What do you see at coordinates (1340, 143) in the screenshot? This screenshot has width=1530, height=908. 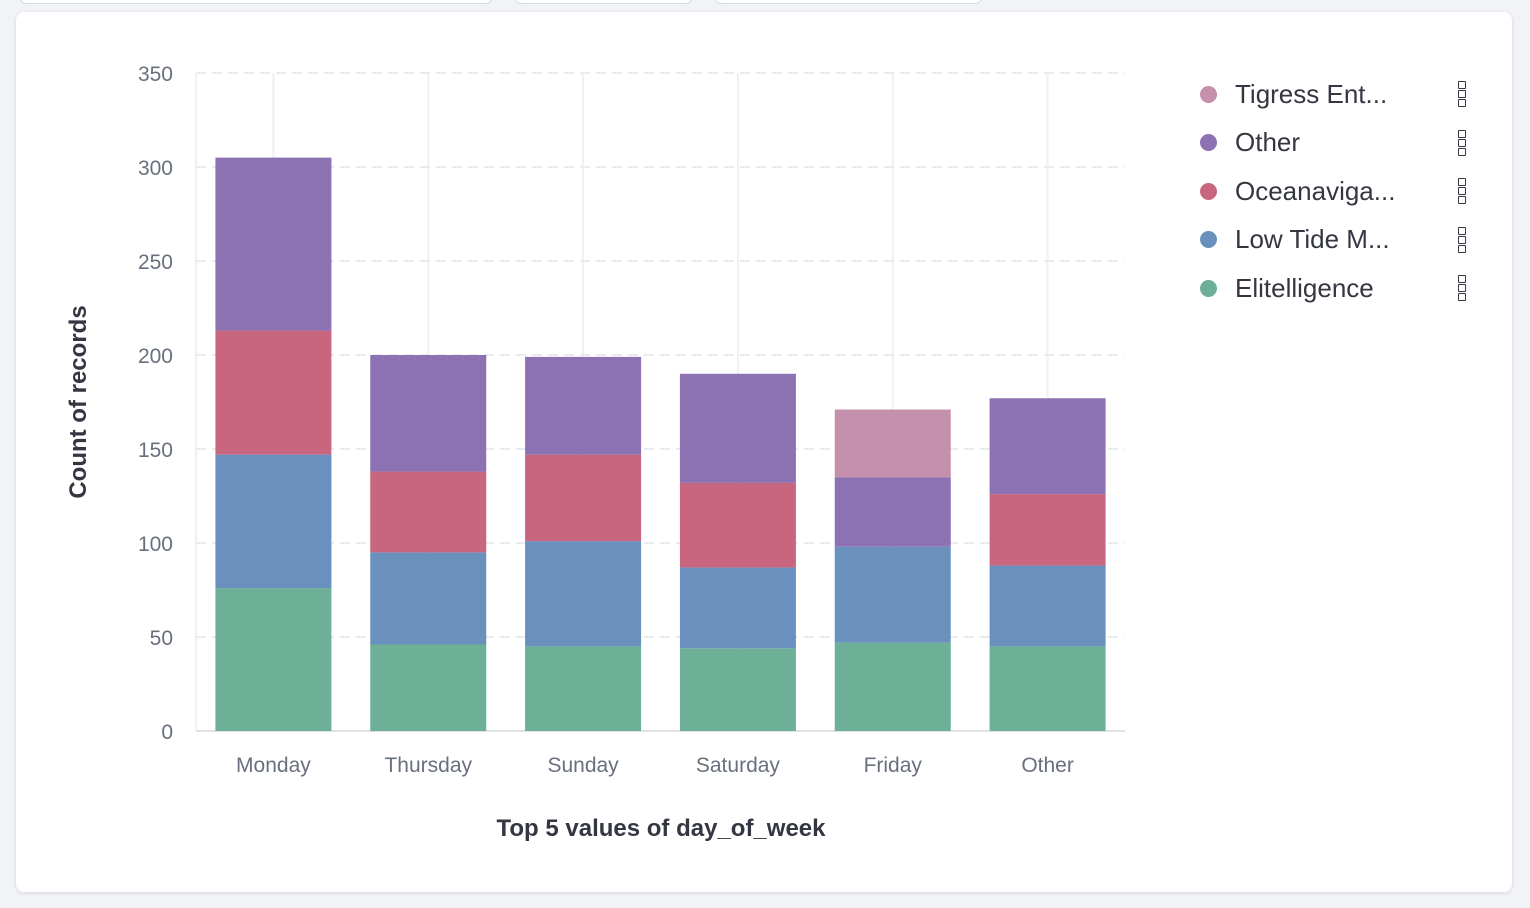 I see `legend-item: Other` at bounding box center [1340, 143].